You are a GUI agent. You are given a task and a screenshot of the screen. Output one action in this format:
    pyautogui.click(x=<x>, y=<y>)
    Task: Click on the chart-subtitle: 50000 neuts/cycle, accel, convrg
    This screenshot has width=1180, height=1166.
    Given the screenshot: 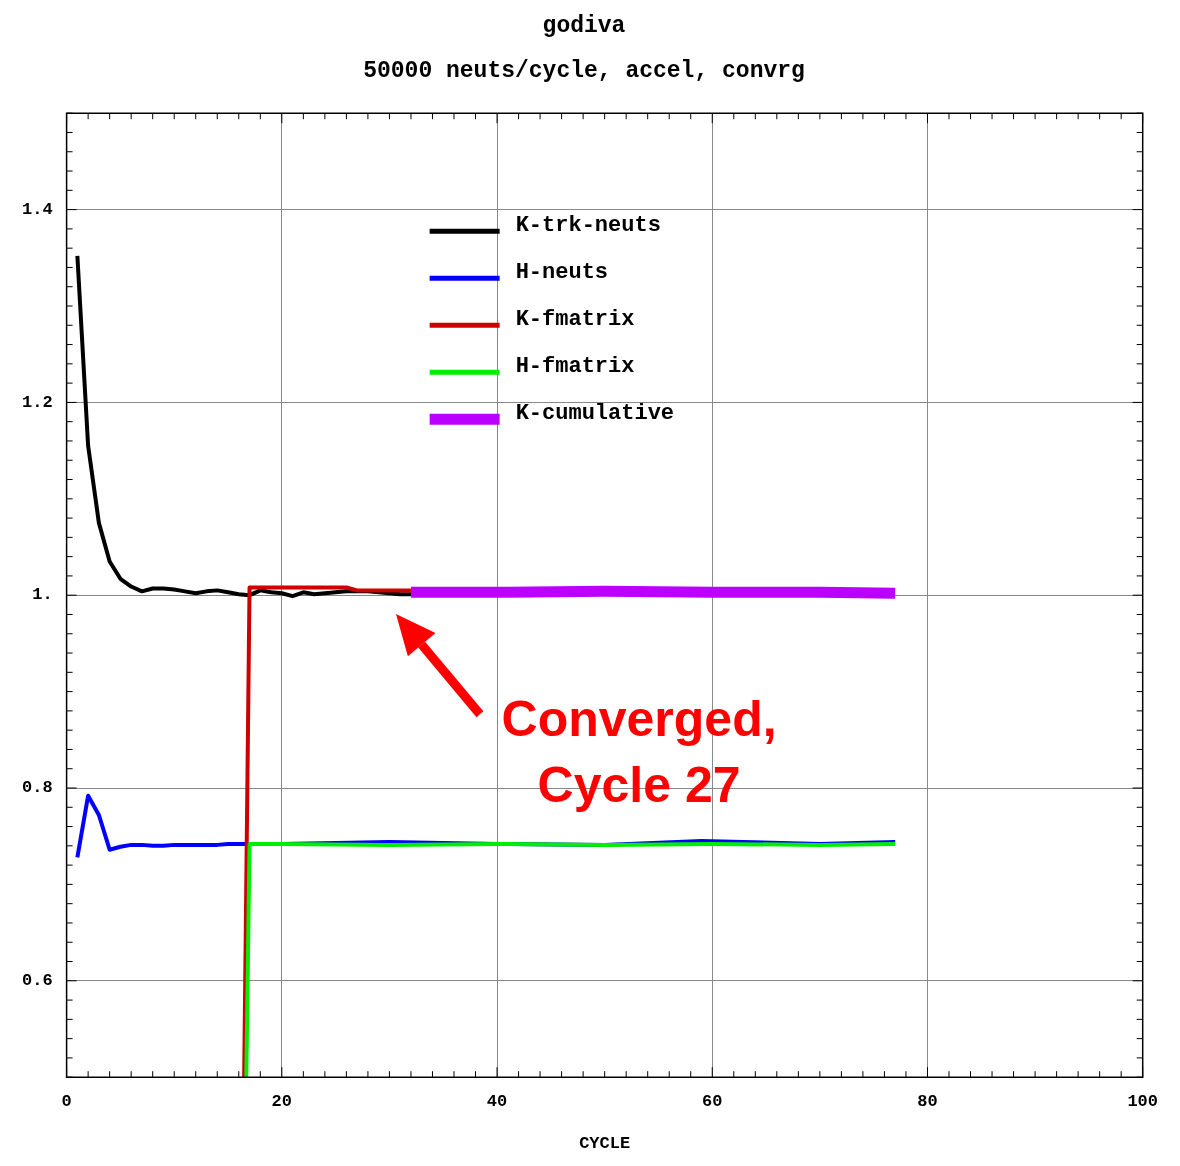 What is the action you would take?
    pyautogui.click(x=584, y=71)
    